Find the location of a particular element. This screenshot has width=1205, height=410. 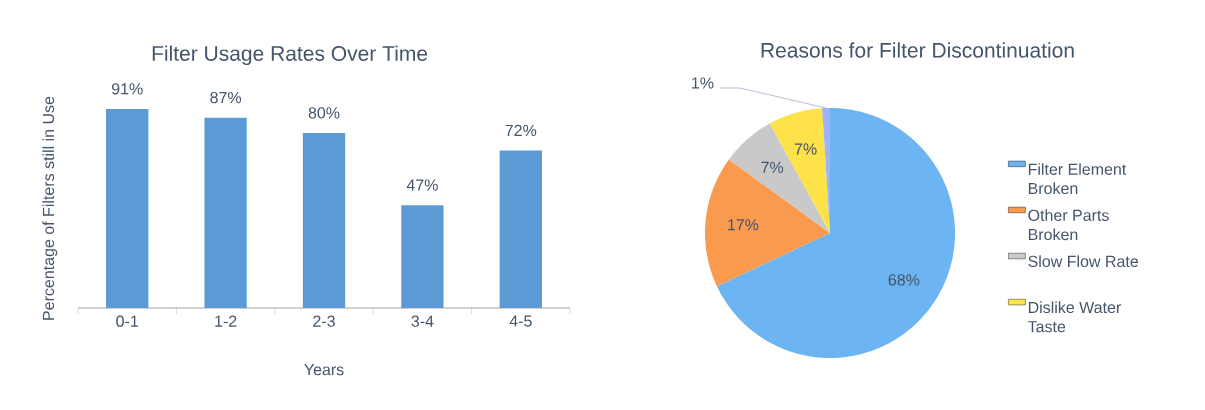

data-label: 68% is located at coordinates (904, 280).